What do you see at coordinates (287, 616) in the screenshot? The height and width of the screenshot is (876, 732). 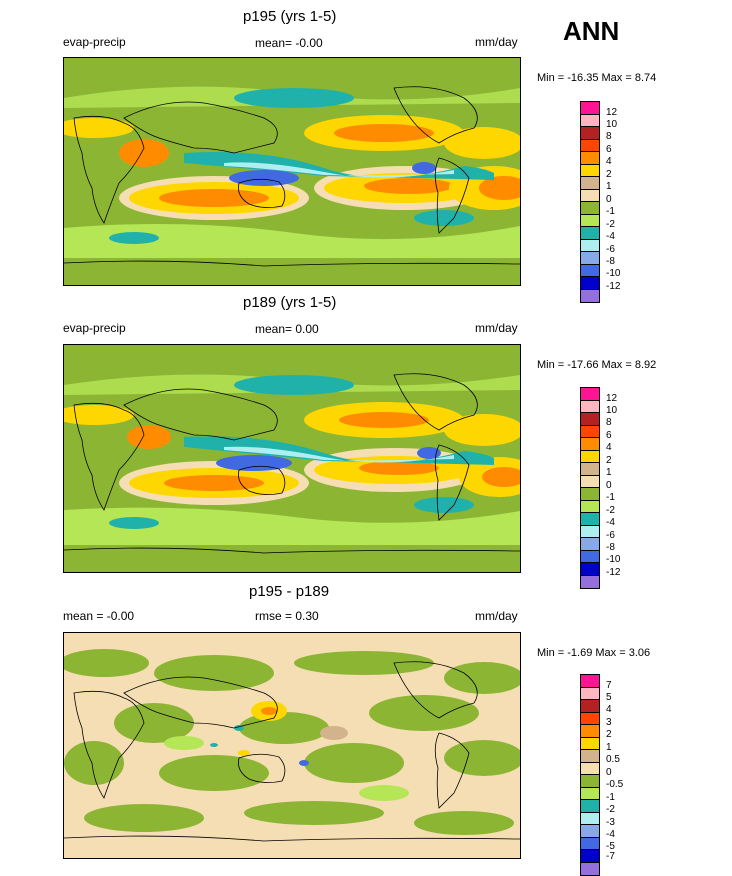 I see `panel3-rmse: rmse = 0.30` at bounding box center [287, 616].